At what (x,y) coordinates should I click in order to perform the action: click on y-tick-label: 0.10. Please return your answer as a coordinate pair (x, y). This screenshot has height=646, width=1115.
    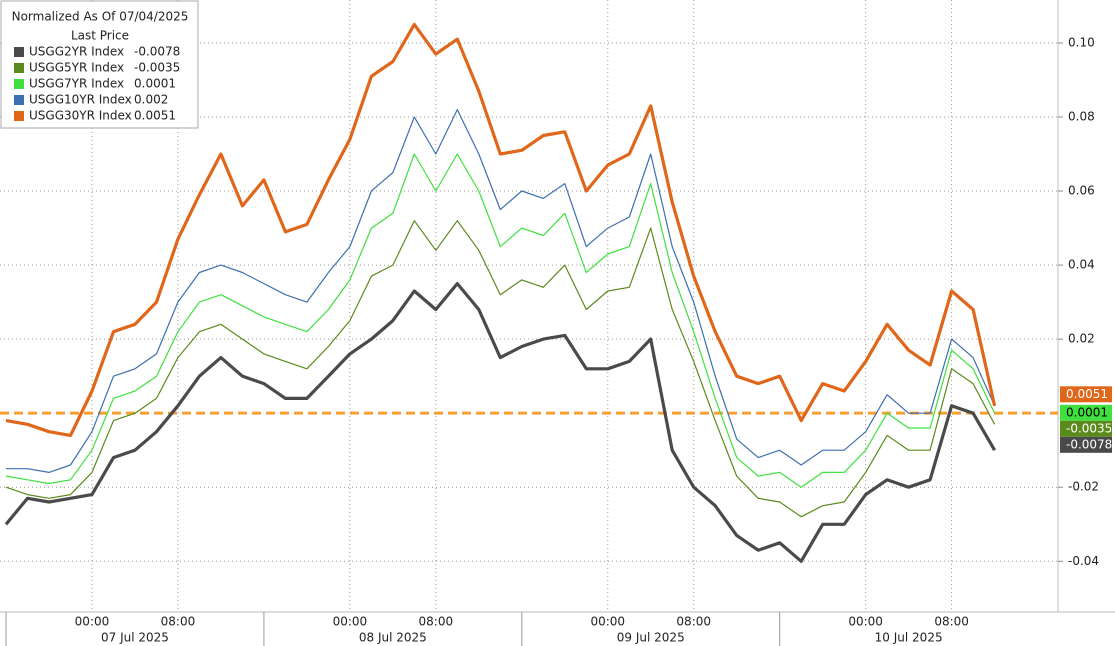
    Looking at the image, I should click on (1081, 42).